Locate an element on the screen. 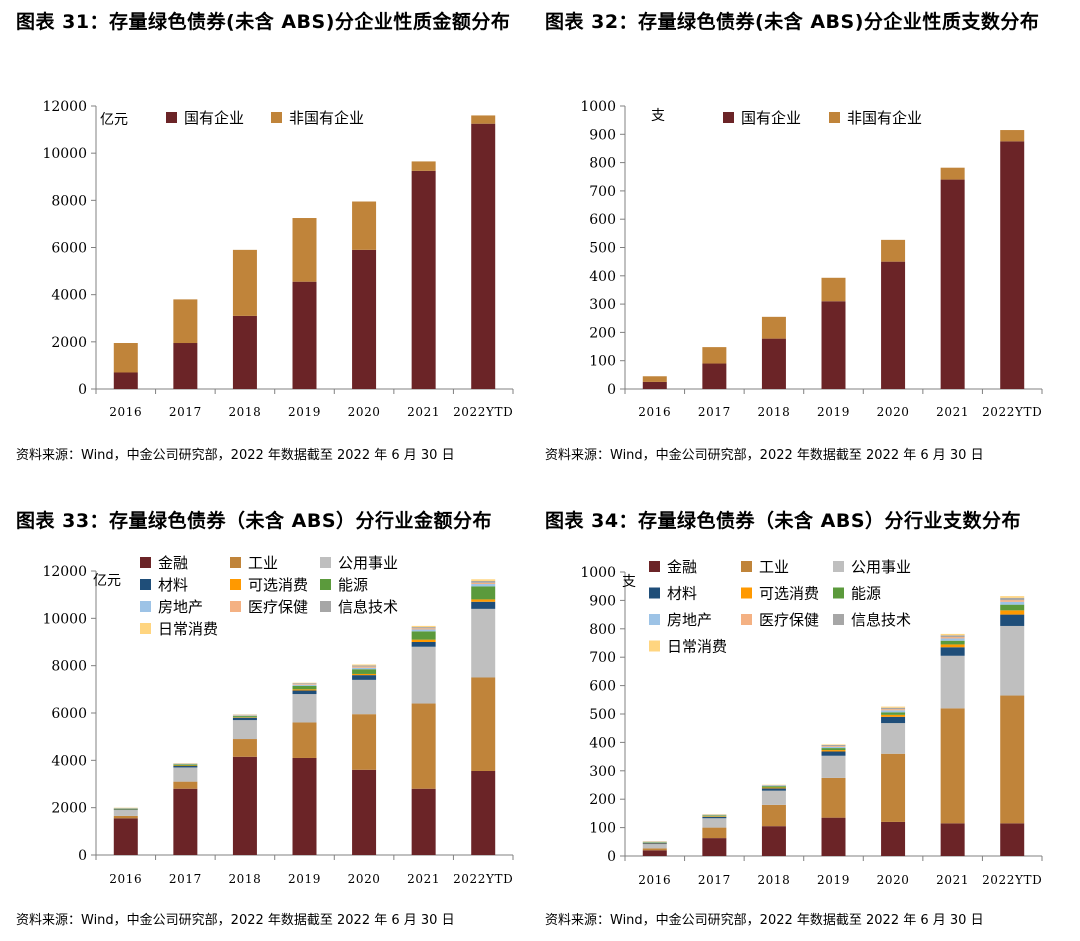  legend-label: 能源 is located at coordinates (866, 594).